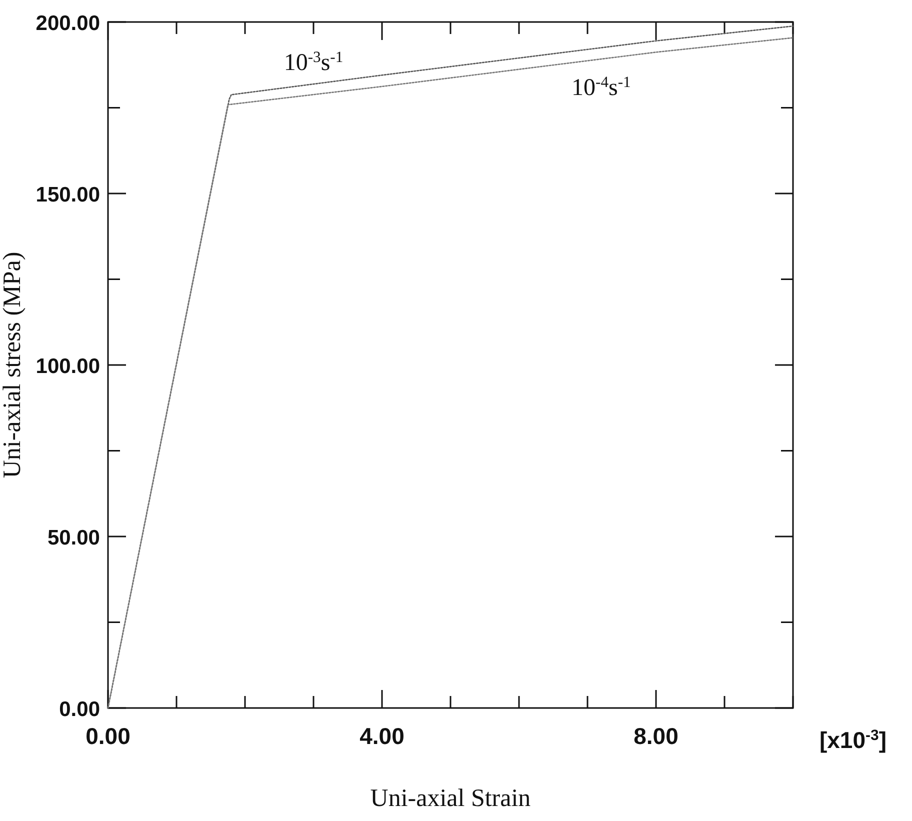 The width and height of the screenshot is (912, 821). I want to click on x-axis-title: Uni-axial Strain, so click(451, 798).